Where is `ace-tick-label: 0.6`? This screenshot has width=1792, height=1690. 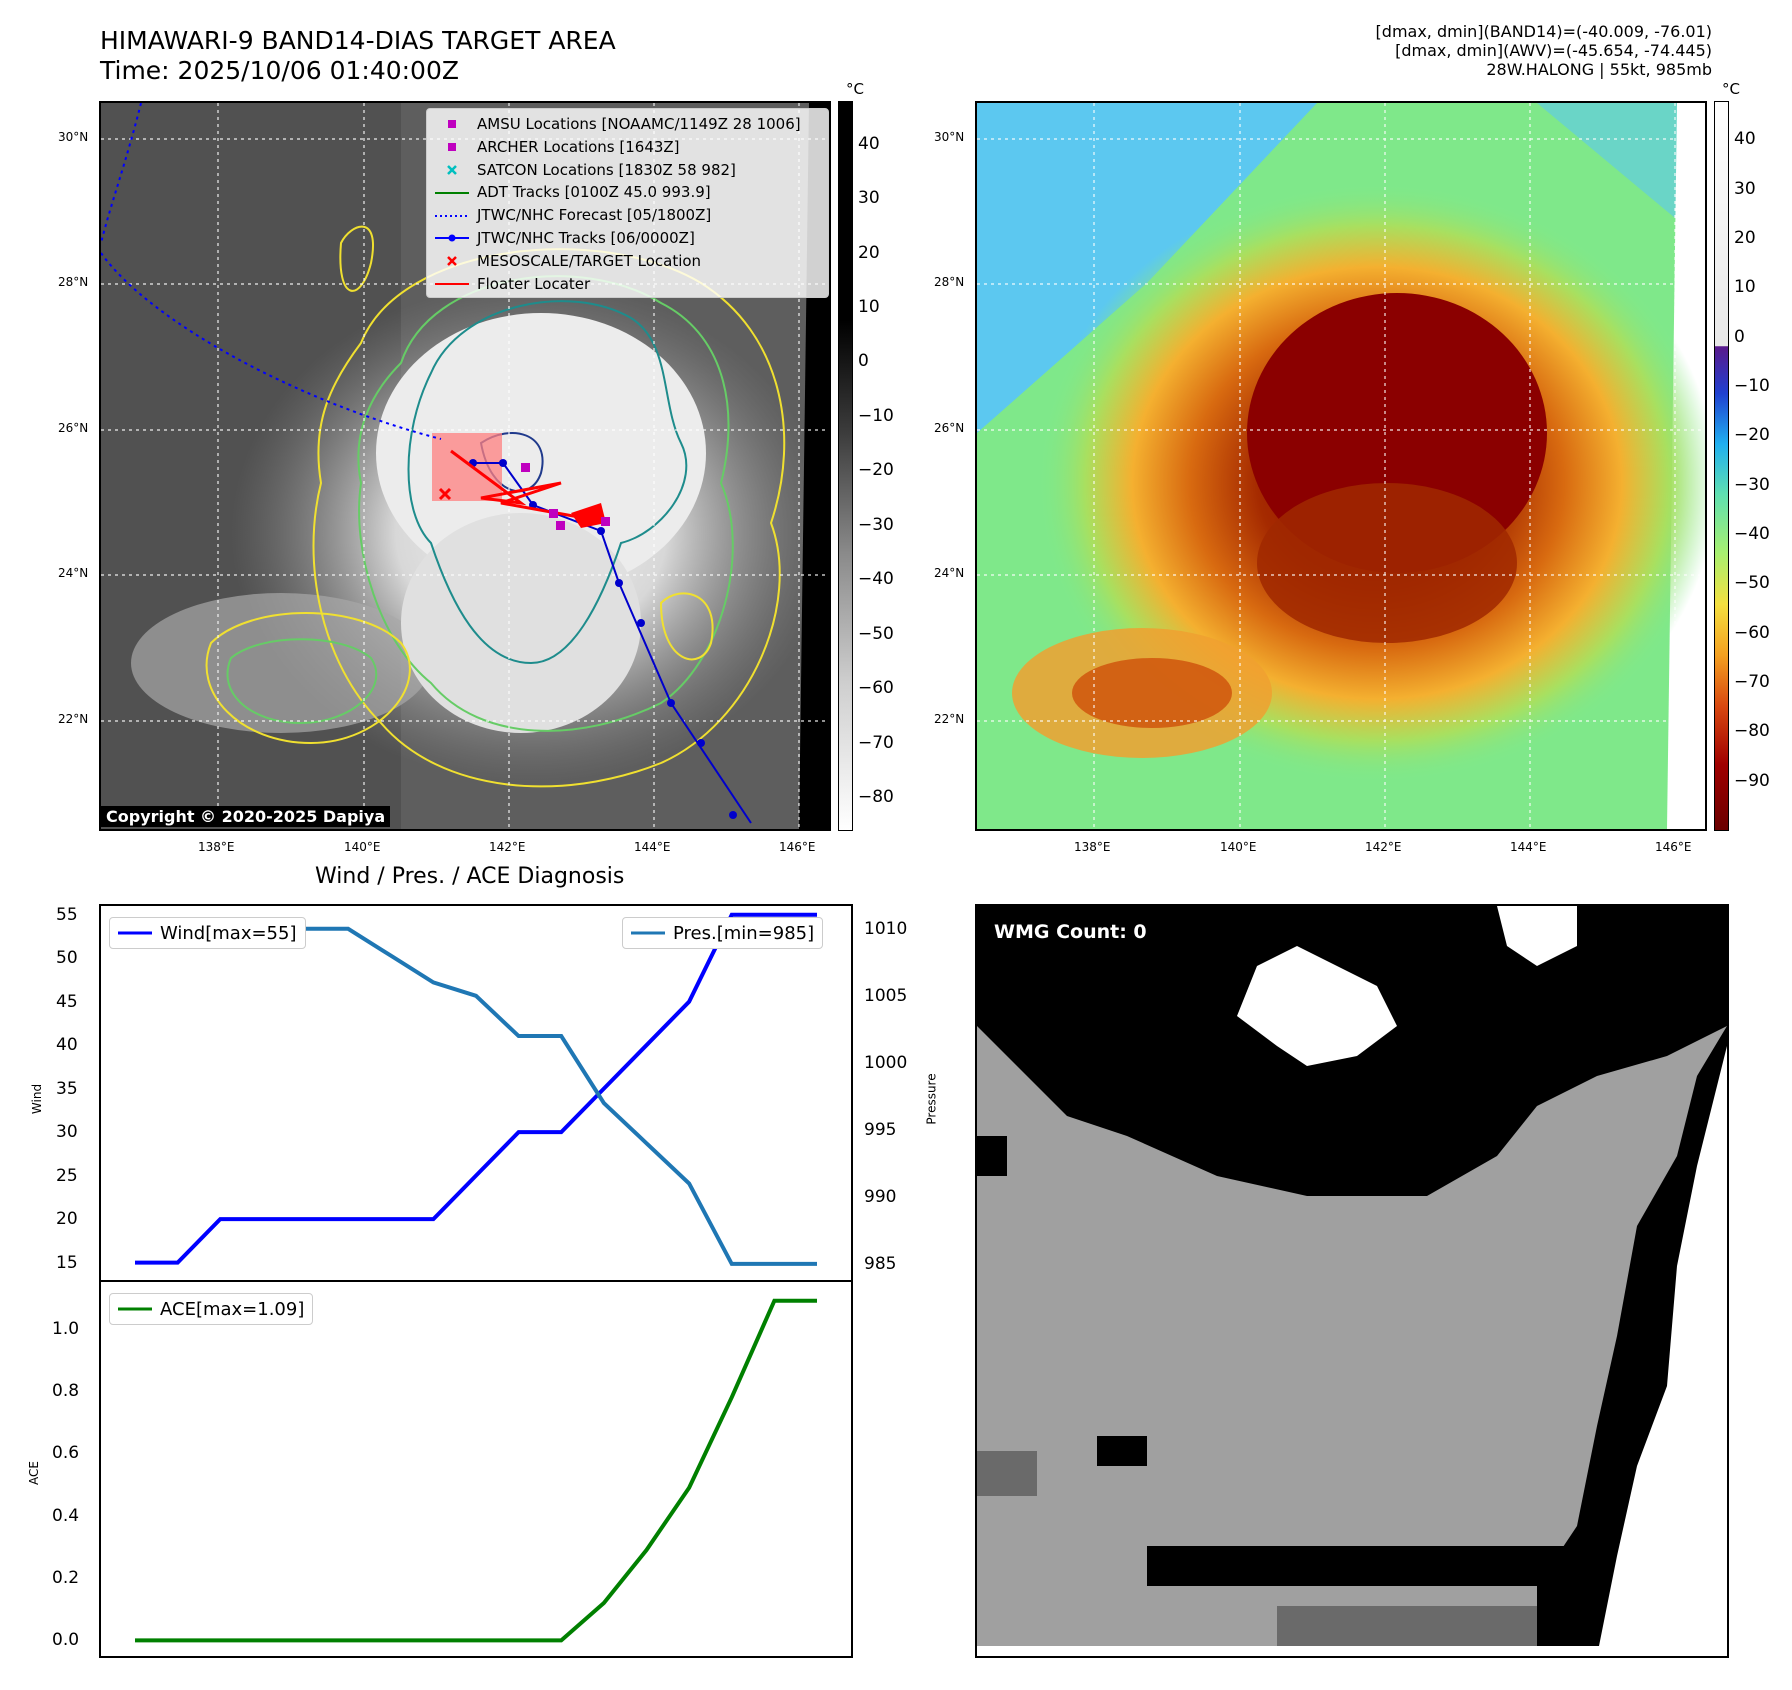 ace-tick-label: 0.6 is located at coordinates (66, 1453).